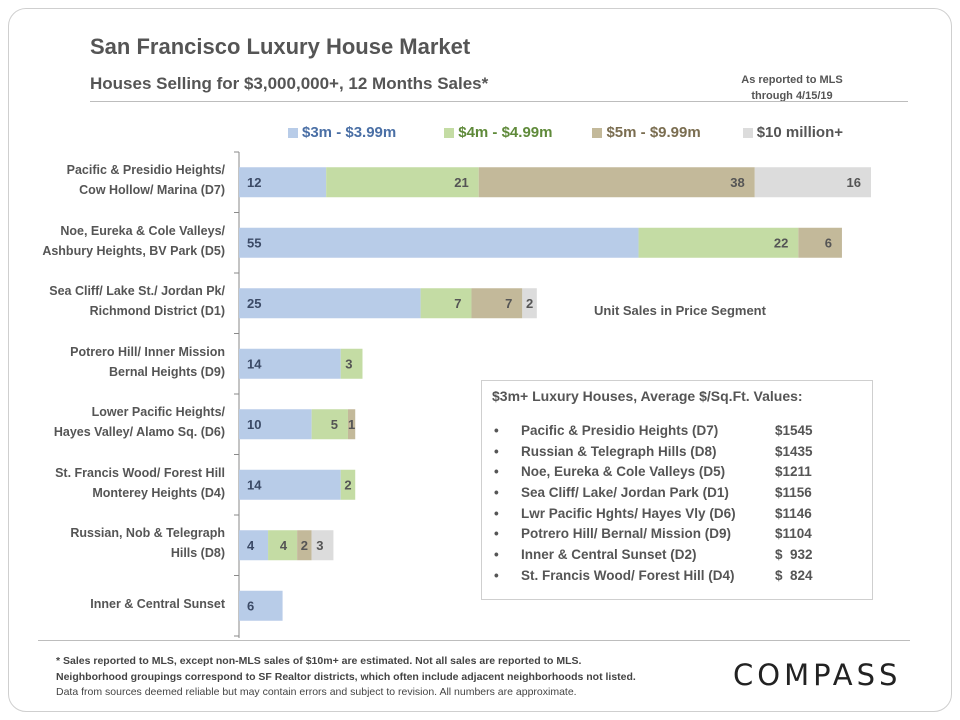 This screenshot has width=960, height=720. Describe the element at coordinates (499, 101) in the screenshot. I see `title-divider` at that location.